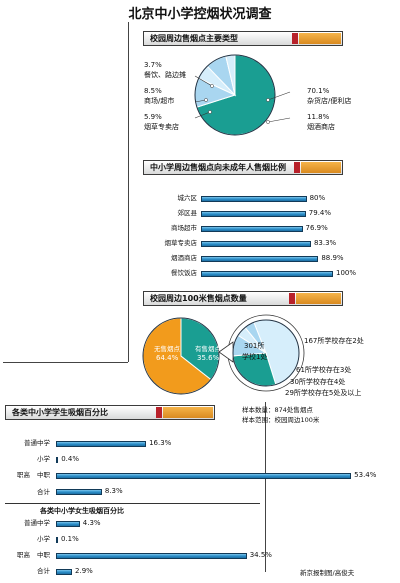 This screenshot has height=583, width=400. Describe the element at coordinates (346, 273) in the screenshot. I see `sale-ratio-value-label: 100%` at that location.